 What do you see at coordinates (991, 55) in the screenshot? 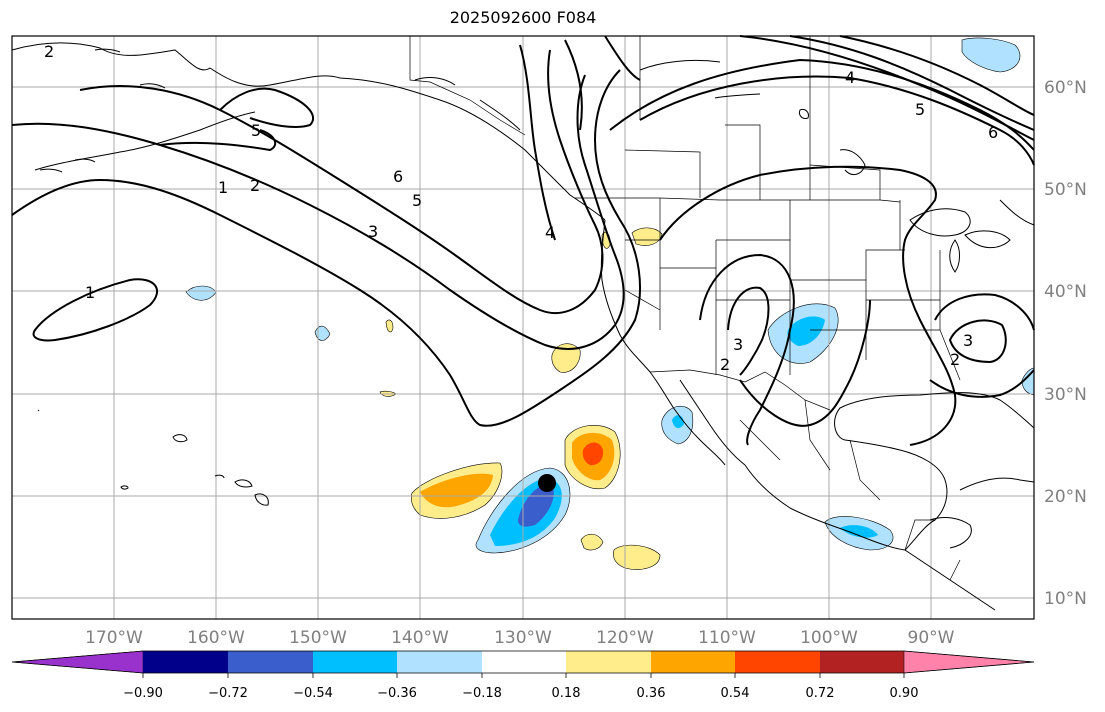
I see `shade-blue-ne` at bounding box center [991, 55].